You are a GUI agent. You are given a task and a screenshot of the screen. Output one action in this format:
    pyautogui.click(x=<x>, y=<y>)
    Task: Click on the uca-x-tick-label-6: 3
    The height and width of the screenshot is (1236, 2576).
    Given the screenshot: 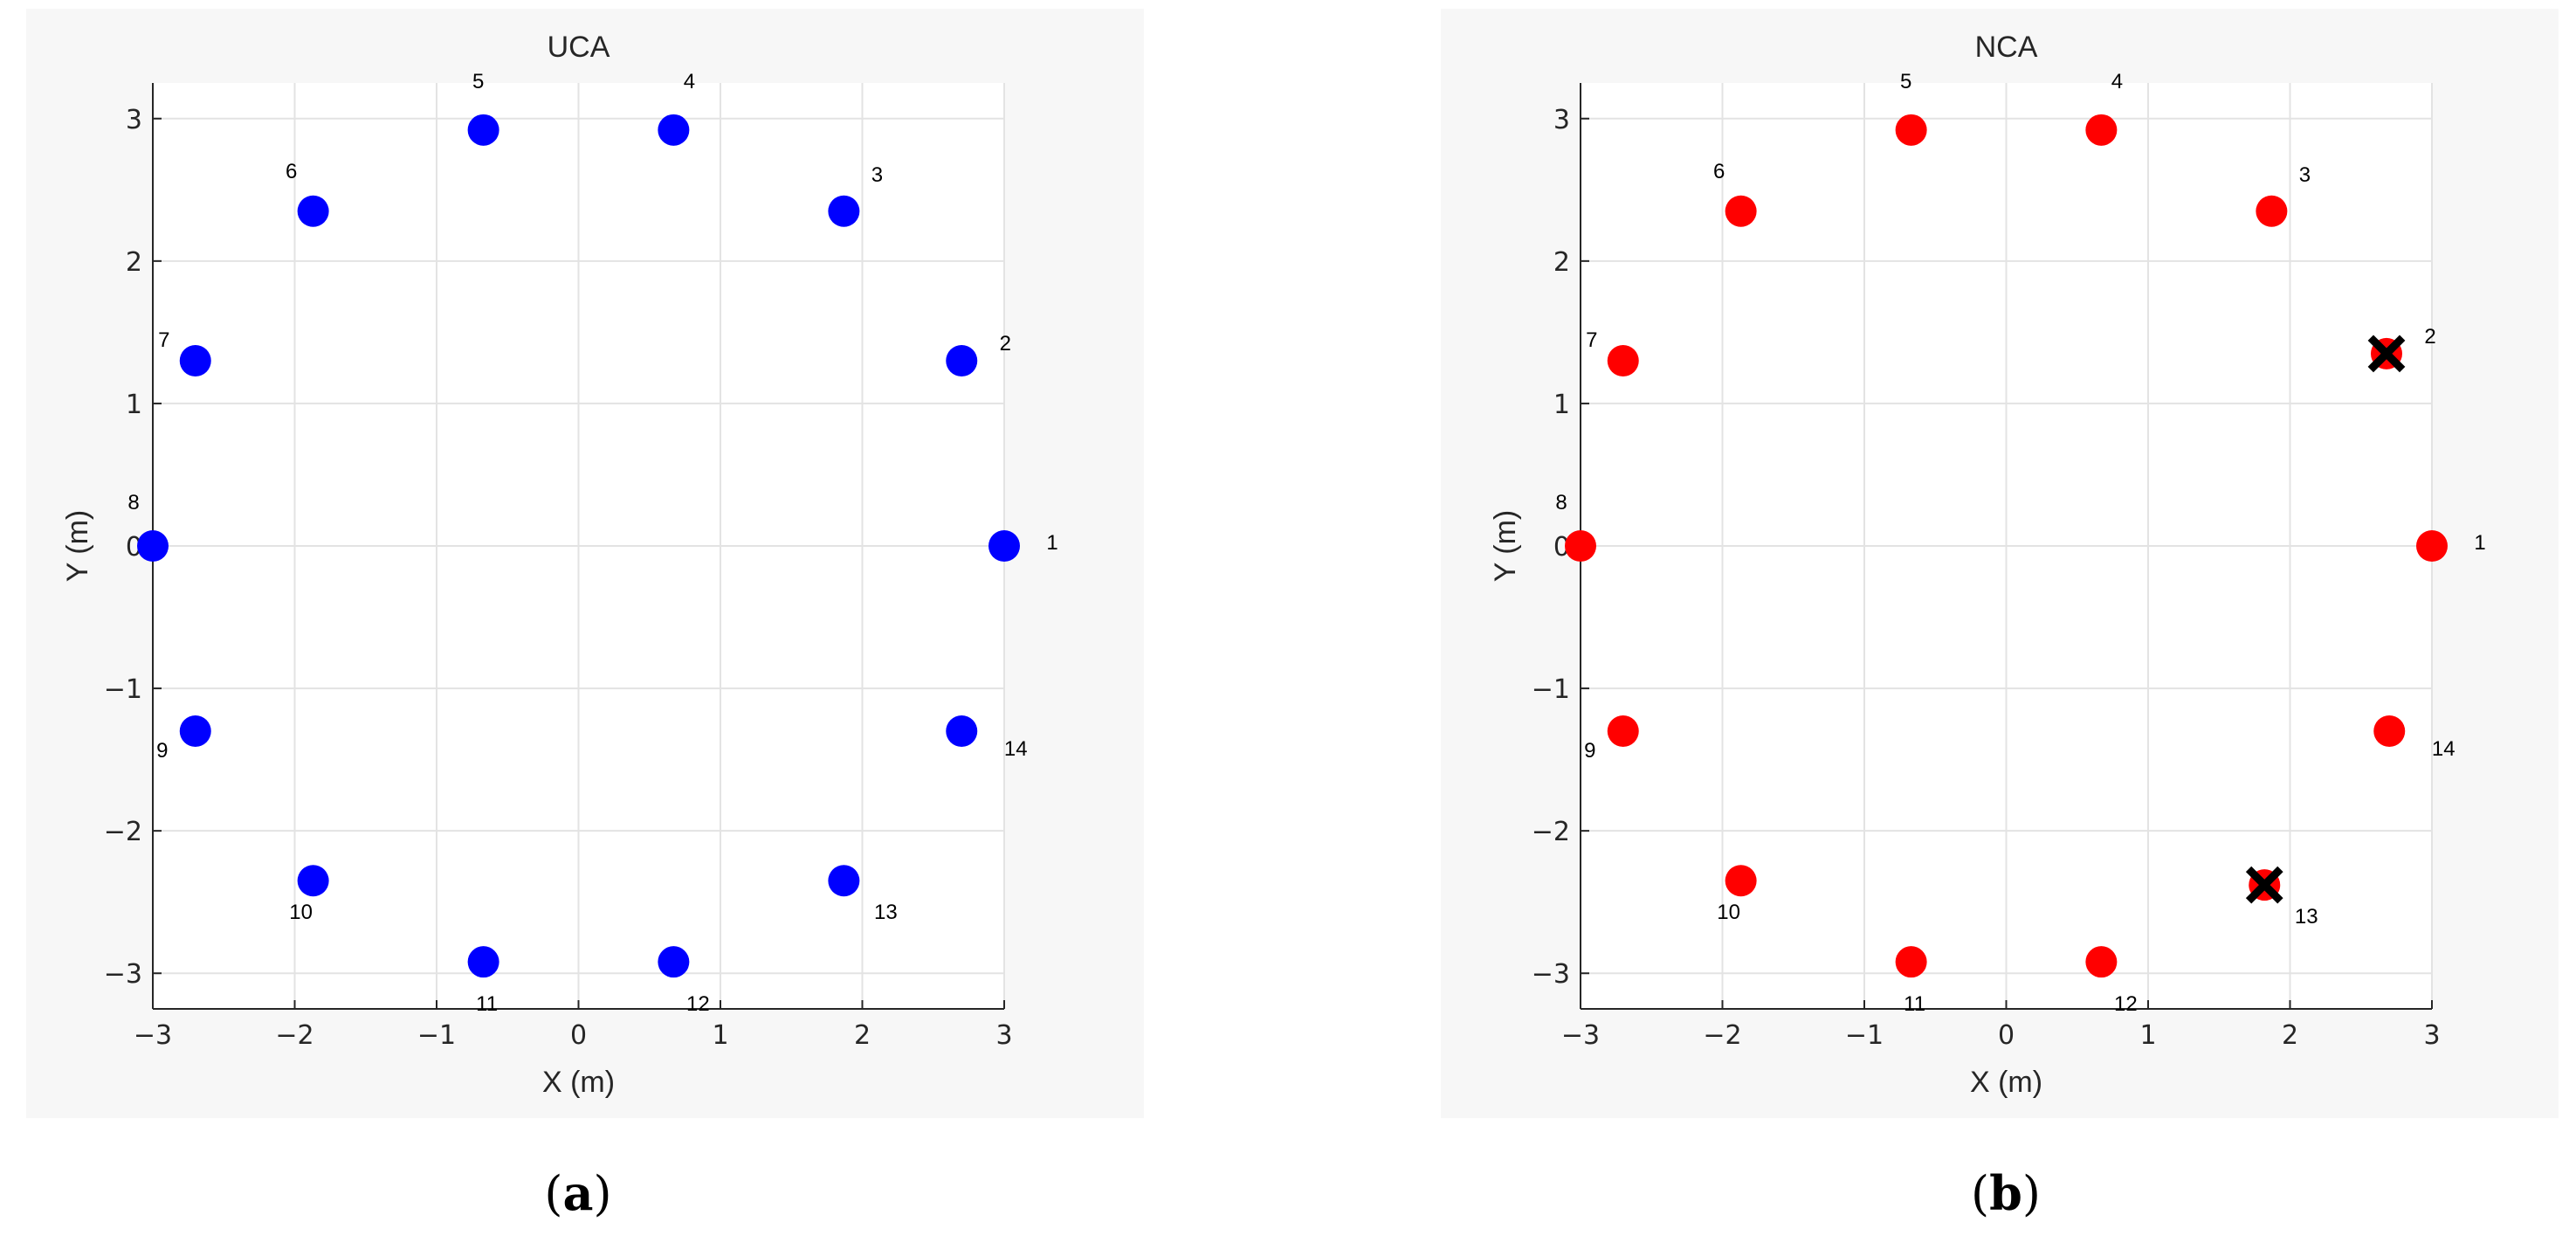 What is the action you would take?
    pyautogui.click(x=1003, y=1035)
    